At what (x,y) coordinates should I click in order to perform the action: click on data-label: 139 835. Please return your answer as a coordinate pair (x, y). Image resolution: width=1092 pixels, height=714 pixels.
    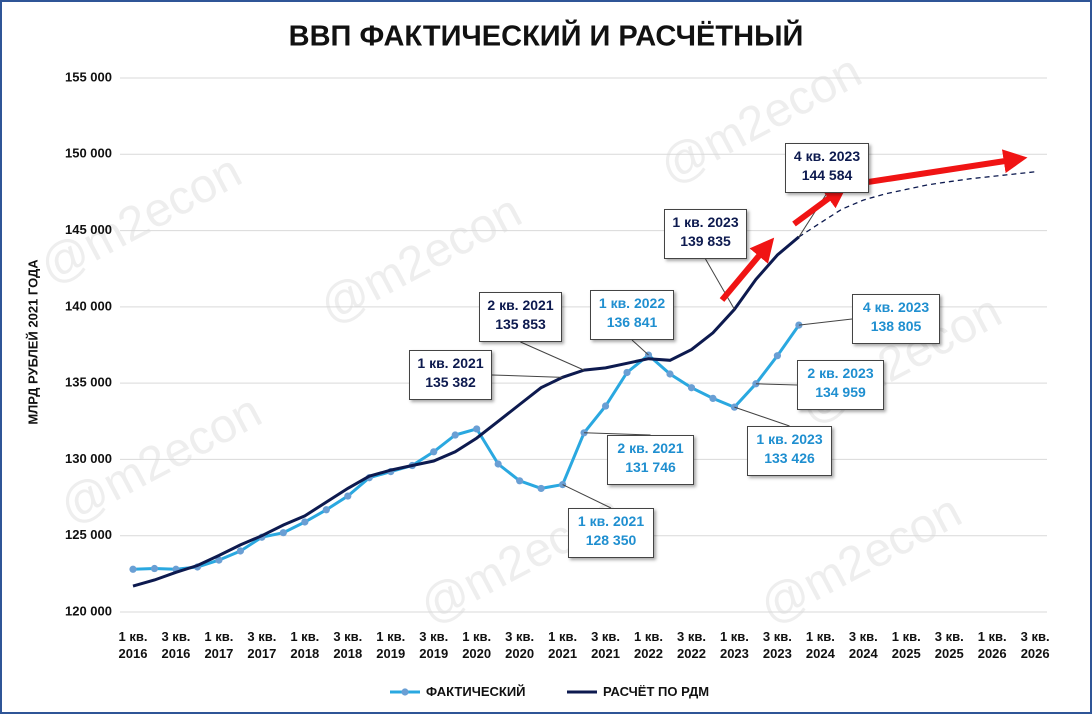
    Looking at the image, I should click on (705, 241).